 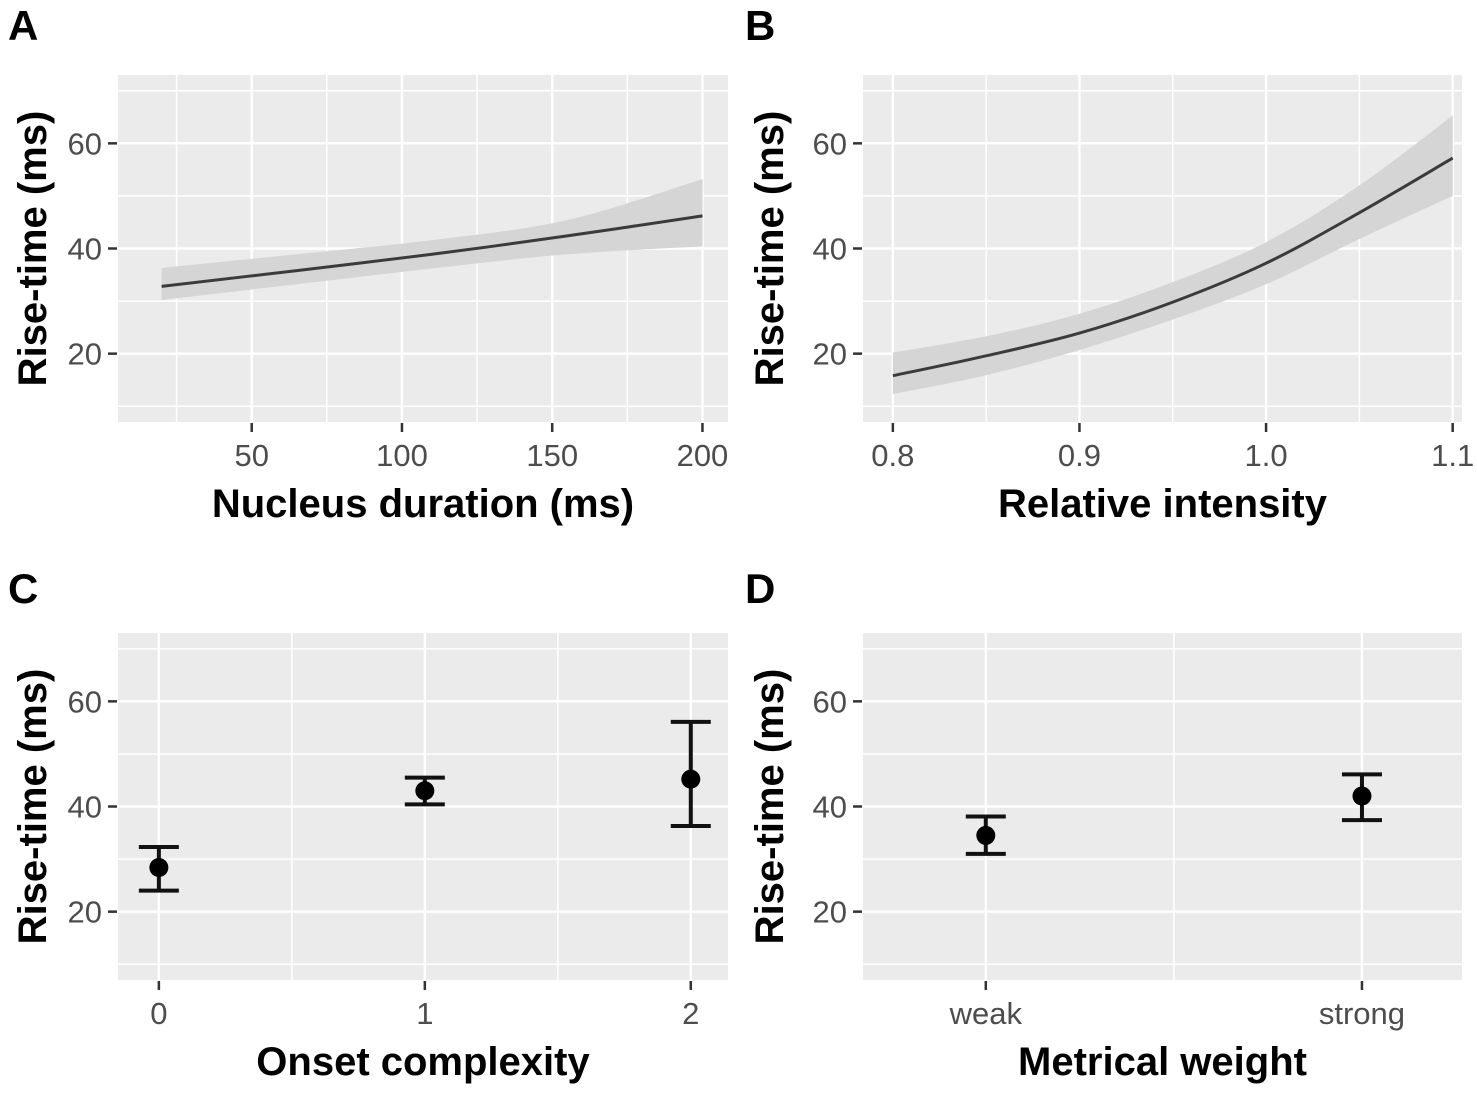 I want to click on x-axis-title: Metrical weight, so click(x=1162, y=1062).